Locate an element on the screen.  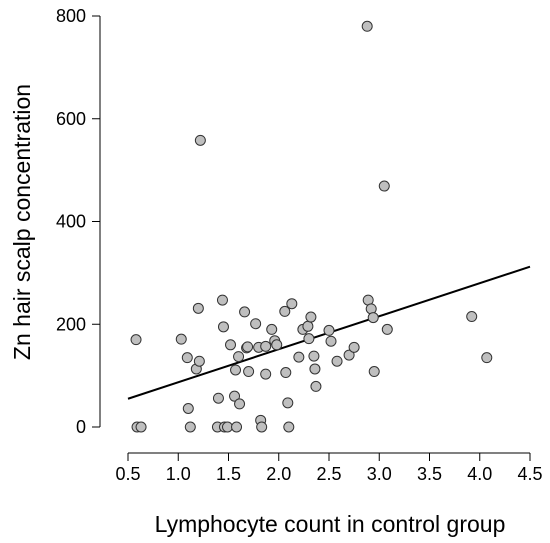
x-tick-label: 3.0 is located at coordinates (379, 474).